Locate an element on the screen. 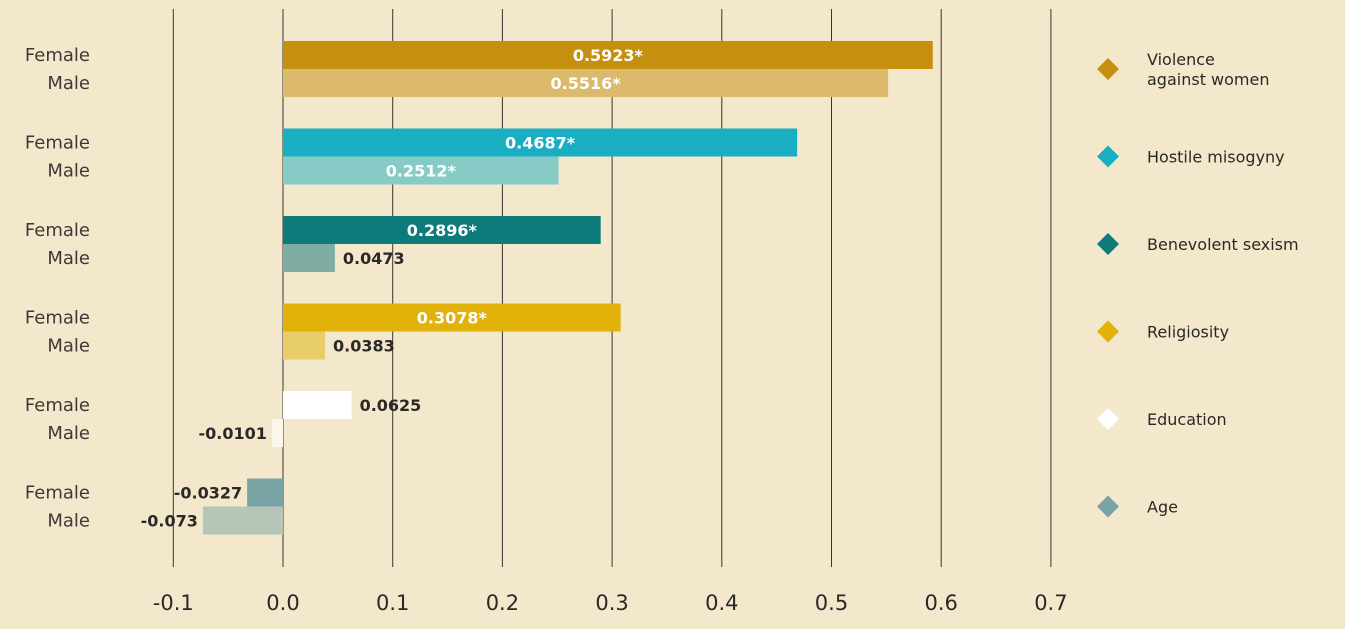  x-tick-label: -0.1 is located at coordinates (173, 603).